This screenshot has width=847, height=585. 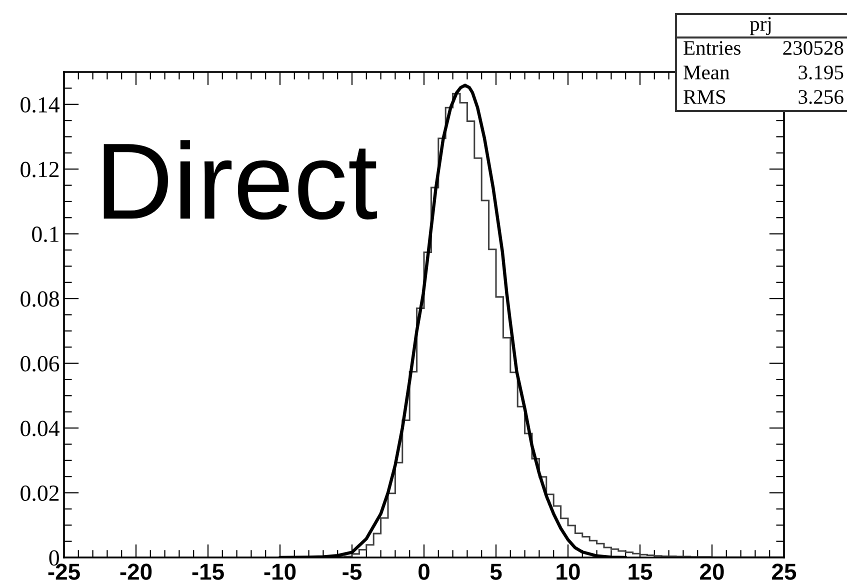 I want to click on annotation: Mean, so click(x=707, y=73).